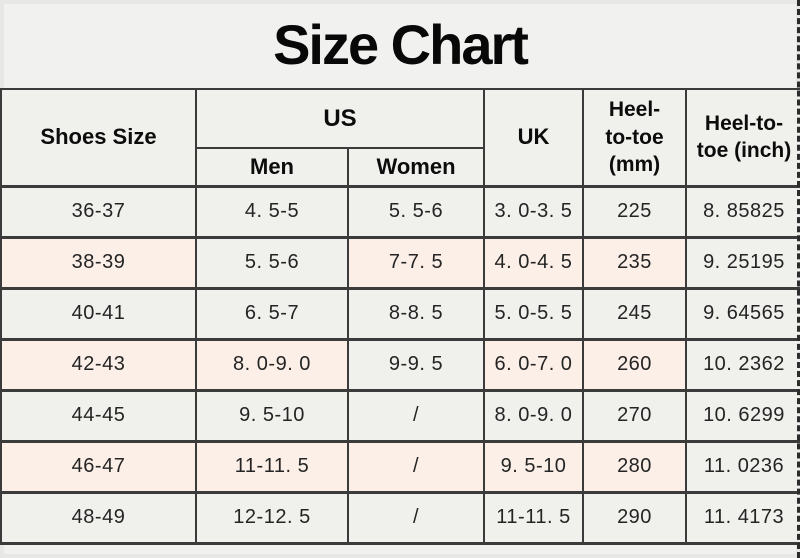  What do you see at coordinates (533, 210) in the screenshot?
I see `cell-uk: 3. 0-3. 5` at bounding box center [533, 210].